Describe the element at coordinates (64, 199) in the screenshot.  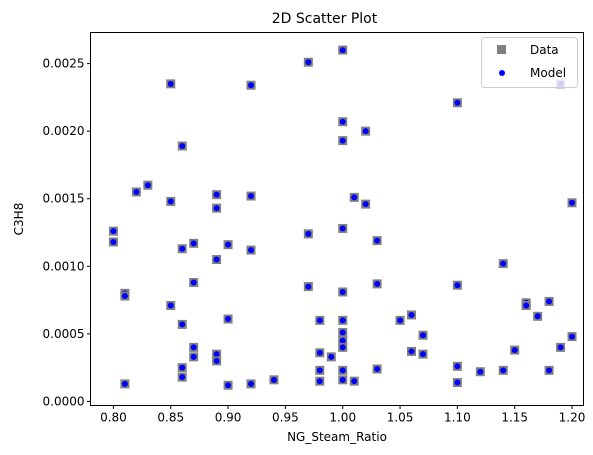
I see `y-tick-label: 0.0015` at that location.